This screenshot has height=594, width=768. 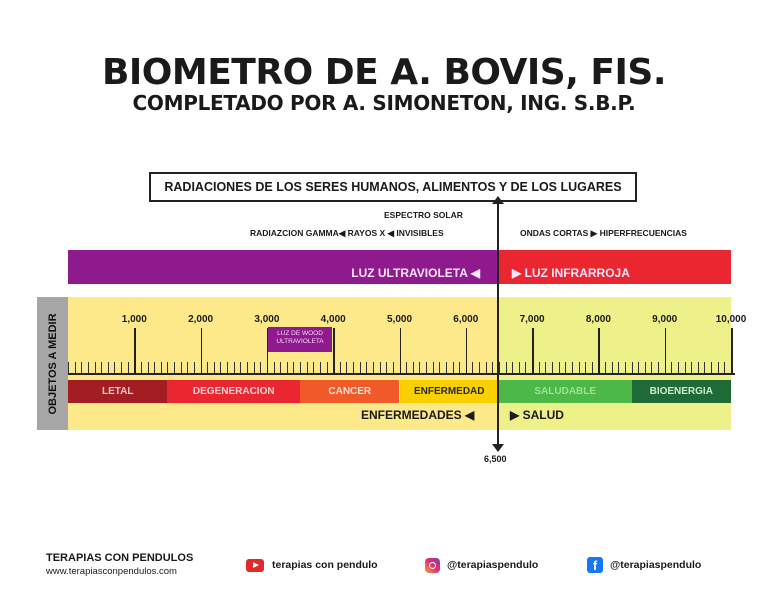 I want to click on salud-label: ▶ SALUD, so click(x=537, y=415).